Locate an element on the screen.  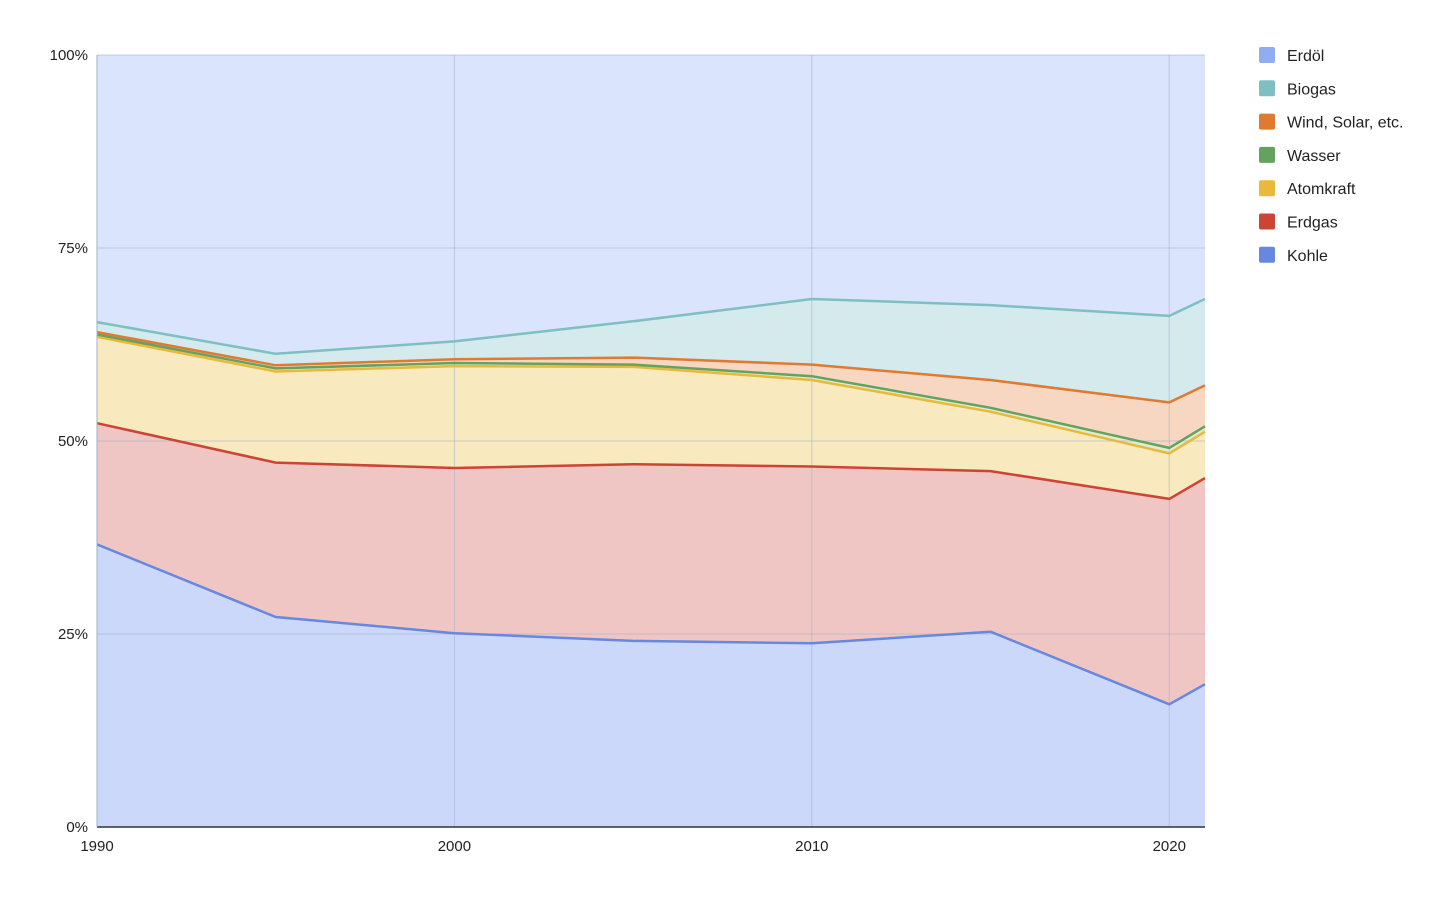
line-erdgas is located at coordinates (651, 461).